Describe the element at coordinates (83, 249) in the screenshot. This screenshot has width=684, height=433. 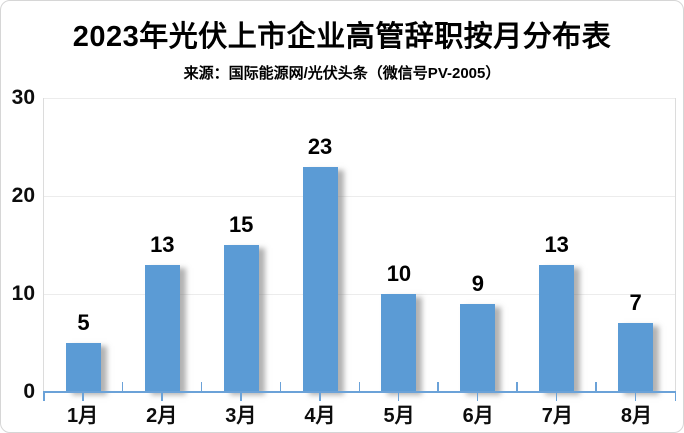
I see `bar-group-jan: 5` at that location.